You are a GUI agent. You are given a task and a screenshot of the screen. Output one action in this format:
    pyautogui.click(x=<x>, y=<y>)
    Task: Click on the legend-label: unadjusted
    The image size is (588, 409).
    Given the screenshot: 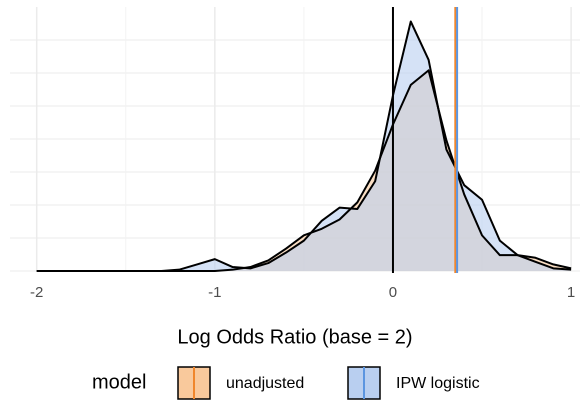 What is the action you would take?
    pyautogui.click(x=265, y=383)
    